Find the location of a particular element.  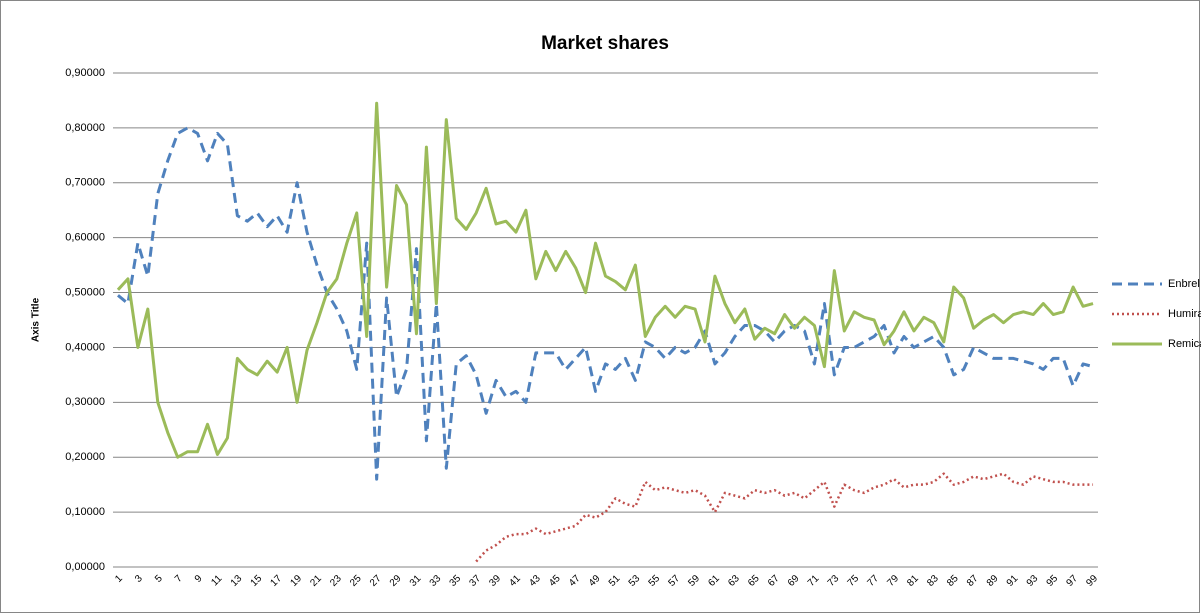

legend-label: Remicade is located at coordinates (1184, 344).